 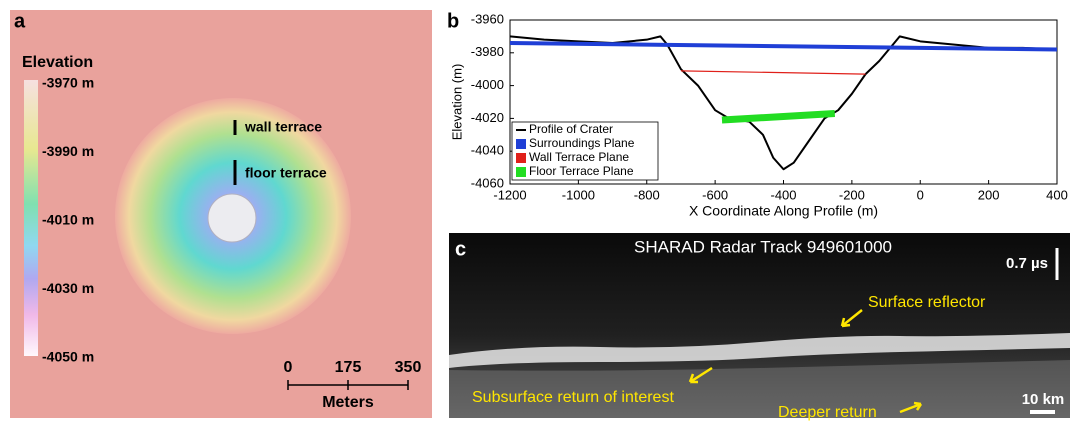 I want to click on x-tick-label: -400, so click(x=783, y=194).